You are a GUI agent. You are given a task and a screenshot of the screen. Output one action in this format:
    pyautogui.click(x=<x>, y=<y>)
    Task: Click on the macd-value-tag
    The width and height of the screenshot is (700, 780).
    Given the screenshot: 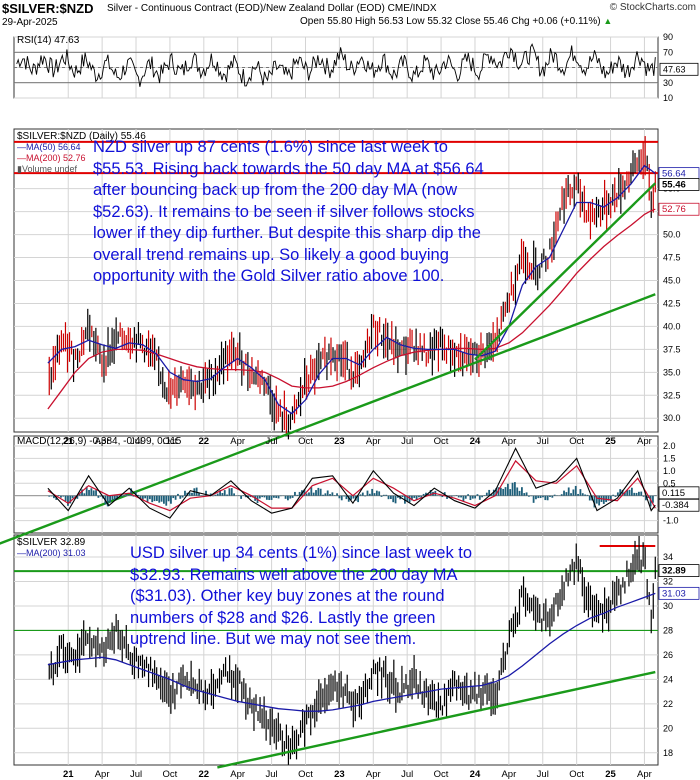 What is the action you would take?
    pyautogui.click(x=679, y=505)
    